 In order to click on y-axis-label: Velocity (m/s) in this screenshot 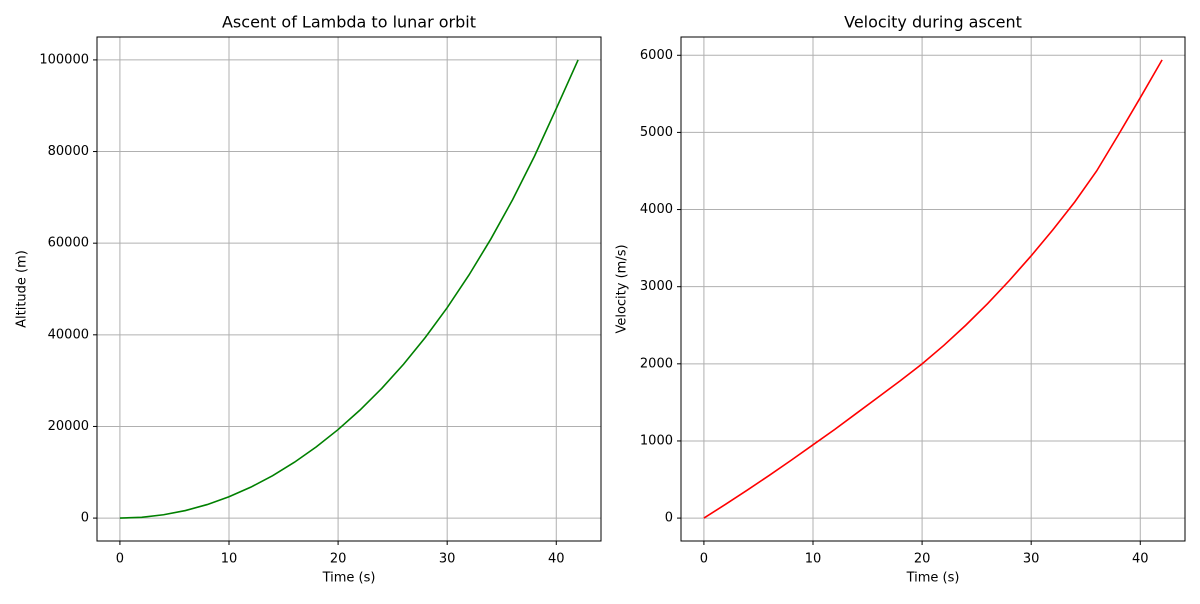, I will do `click(622, 288)`.